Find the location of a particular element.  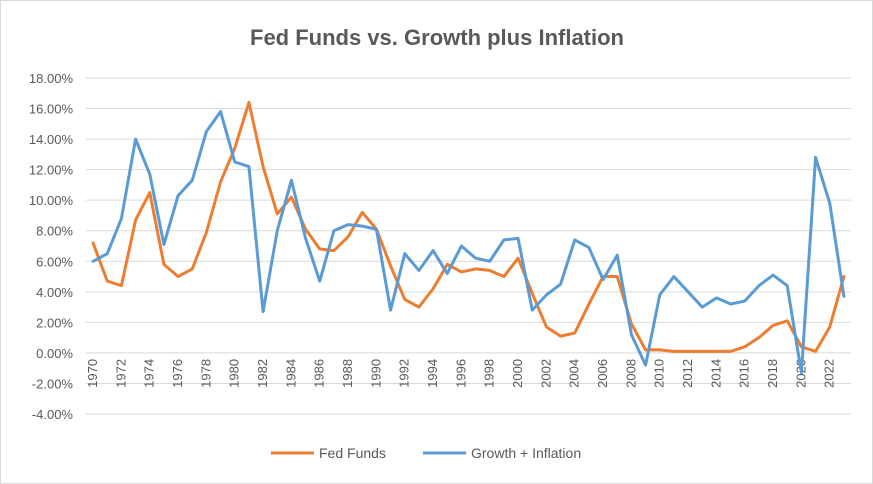

x-tick-label: 2008 is located at coordinates (630, 373).